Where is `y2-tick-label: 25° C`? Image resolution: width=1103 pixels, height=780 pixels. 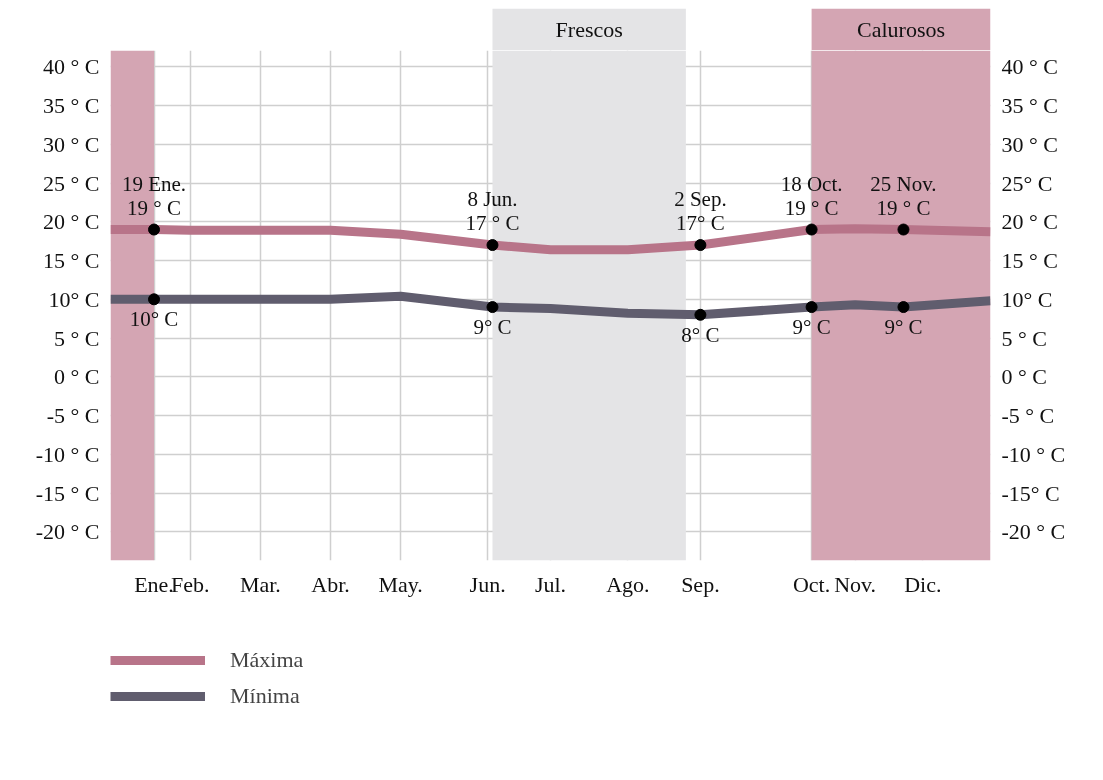 y2-tick-label: 25° C is located at coordinates (1027, 183).